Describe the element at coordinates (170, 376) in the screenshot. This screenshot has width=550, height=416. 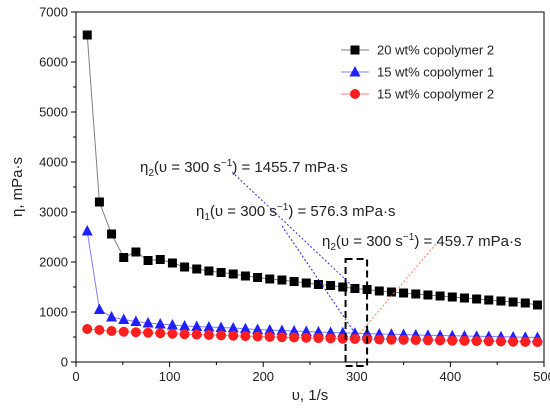
I see `x-tick-label-2: 100` at that location.